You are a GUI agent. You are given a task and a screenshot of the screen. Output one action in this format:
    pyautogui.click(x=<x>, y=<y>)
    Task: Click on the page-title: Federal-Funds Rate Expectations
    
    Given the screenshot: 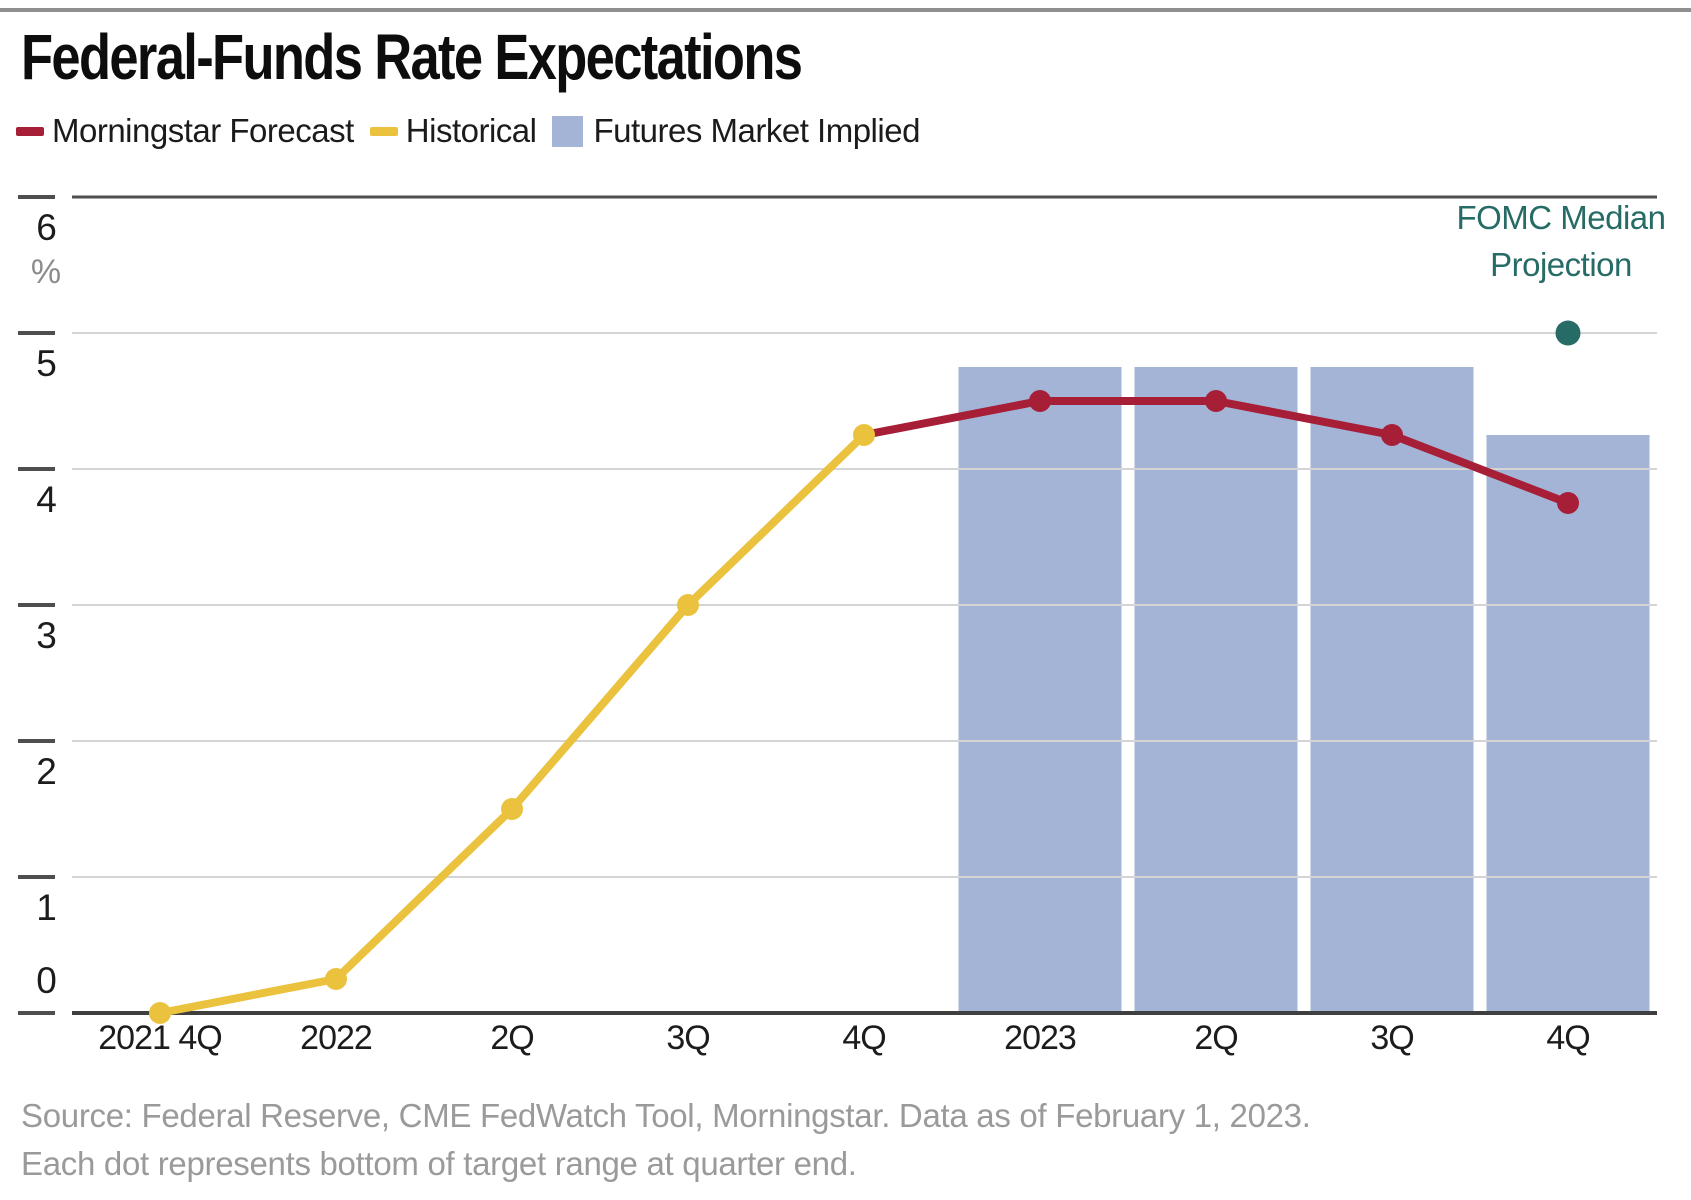 What is the action you would take?
    pyautogui.click(x=412, y=57)
    